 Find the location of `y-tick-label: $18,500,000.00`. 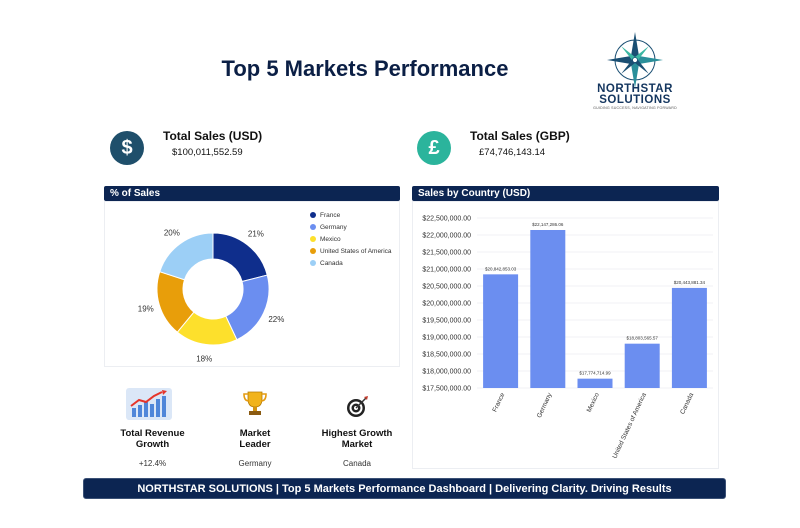

y-tick-label: $18,500,000.00 is located at coordinates (446, 355).